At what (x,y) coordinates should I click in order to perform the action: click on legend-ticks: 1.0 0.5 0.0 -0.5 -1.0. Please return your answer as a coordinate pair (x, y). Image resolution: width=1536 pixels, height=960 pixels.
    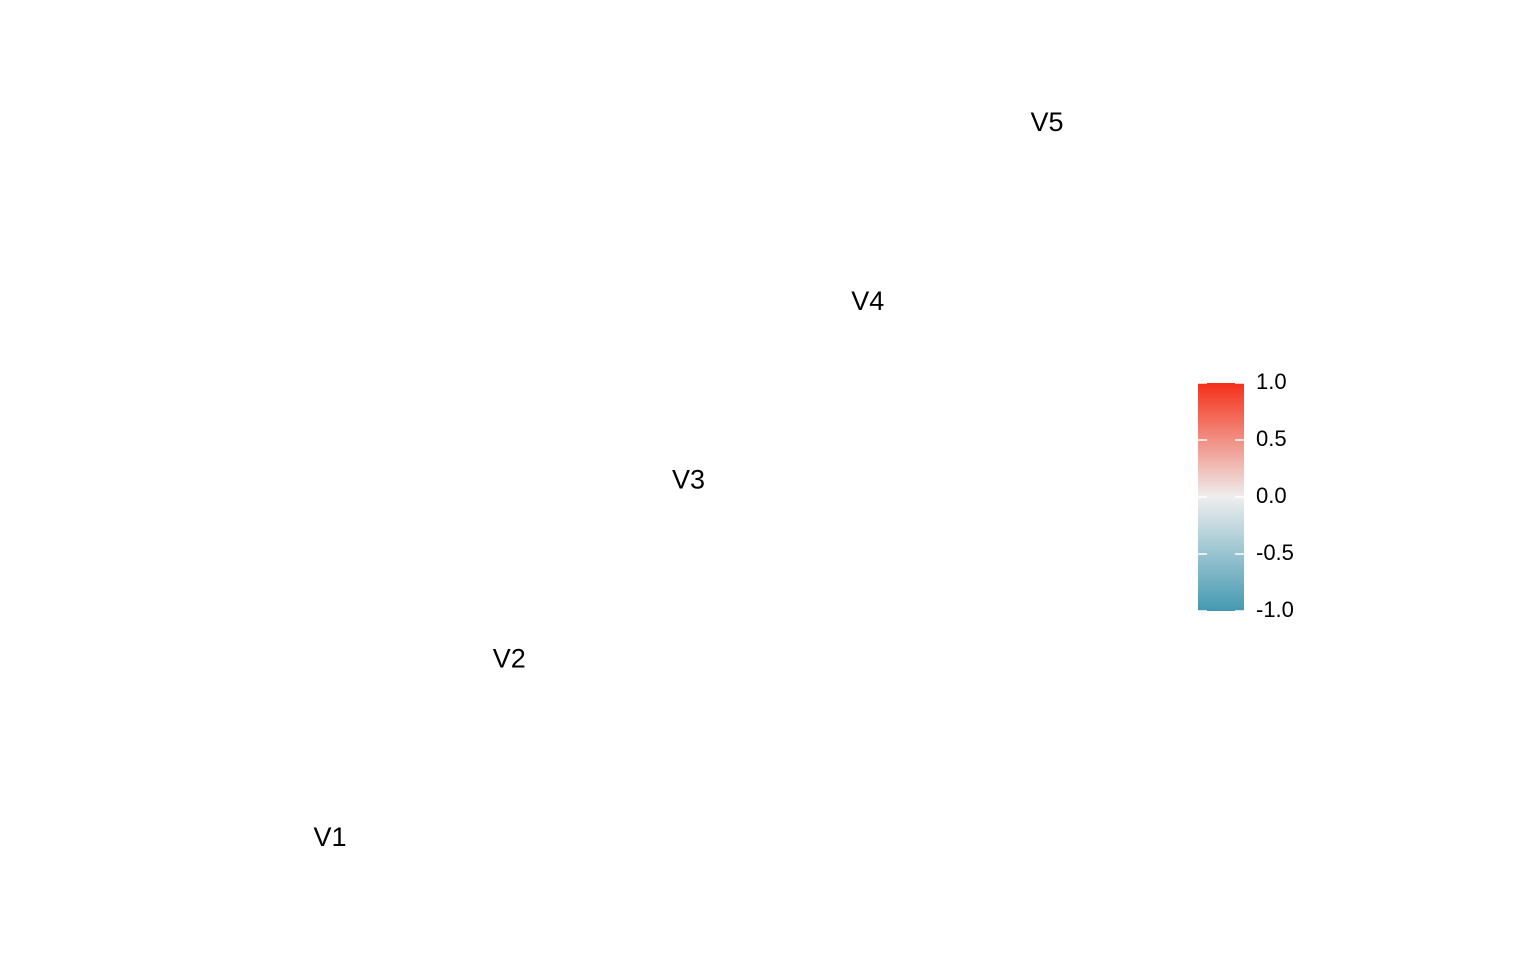
    Looking at the image, I should click on (1246, 495).